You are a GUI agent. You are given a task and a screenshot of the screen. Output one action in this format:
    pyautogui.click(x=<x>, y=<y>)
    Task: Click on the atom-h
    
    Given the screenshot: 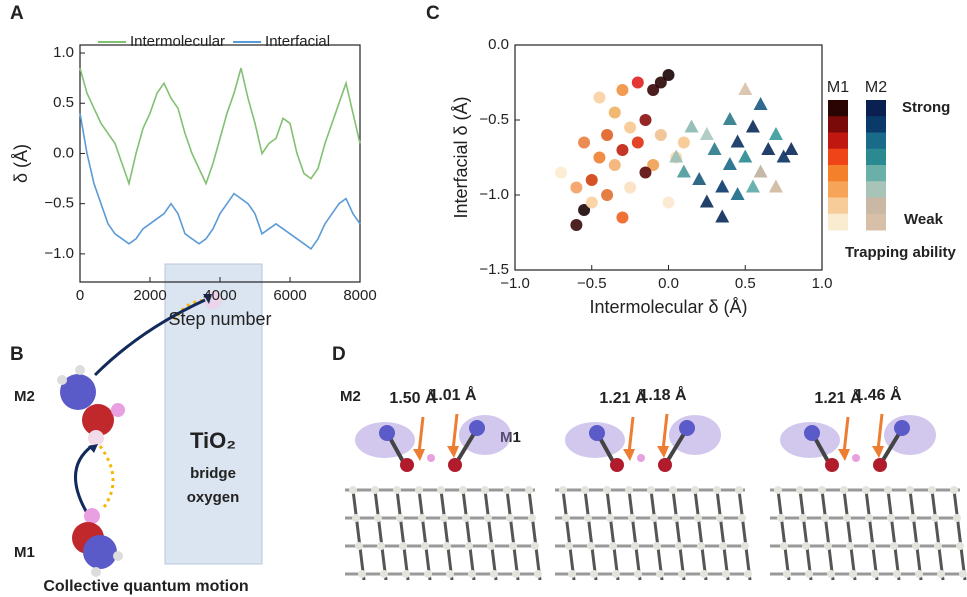 What is the action you would take?
    pyautogui.click(x=431, y=458)
    